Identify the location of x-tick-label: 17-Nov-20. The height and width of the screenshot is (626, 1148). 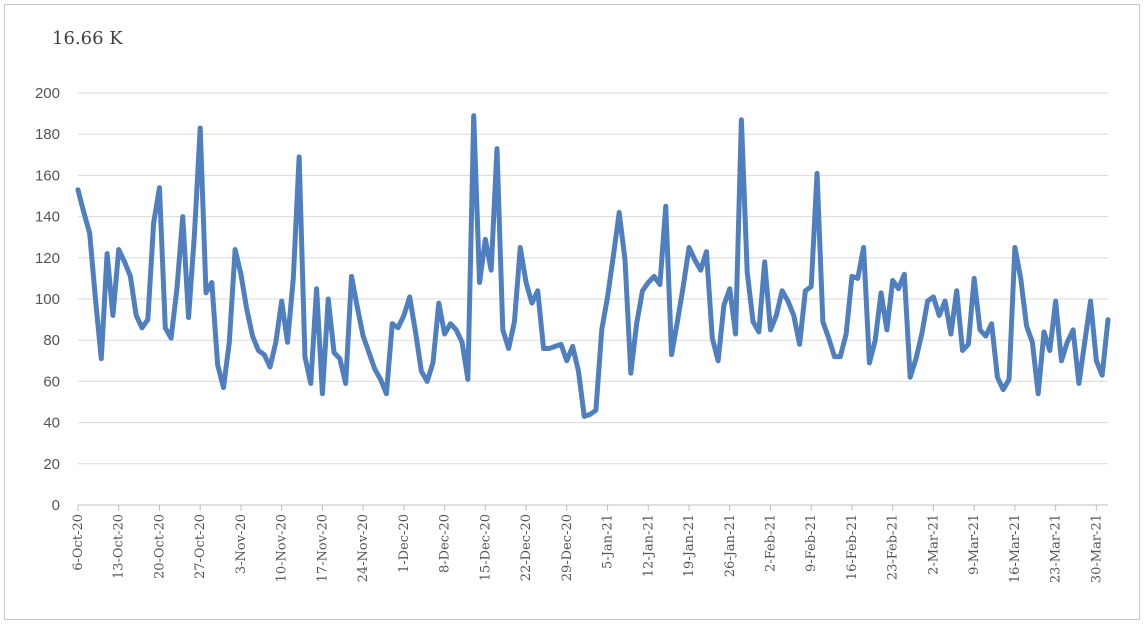
(322, 548).